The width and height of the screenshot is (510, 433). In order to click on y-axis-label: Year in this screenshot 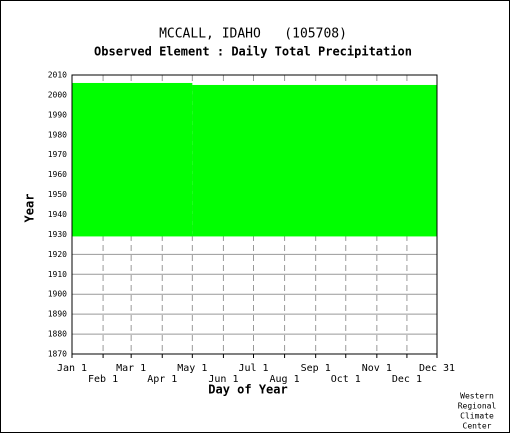, I will do `click(30, 208)`.